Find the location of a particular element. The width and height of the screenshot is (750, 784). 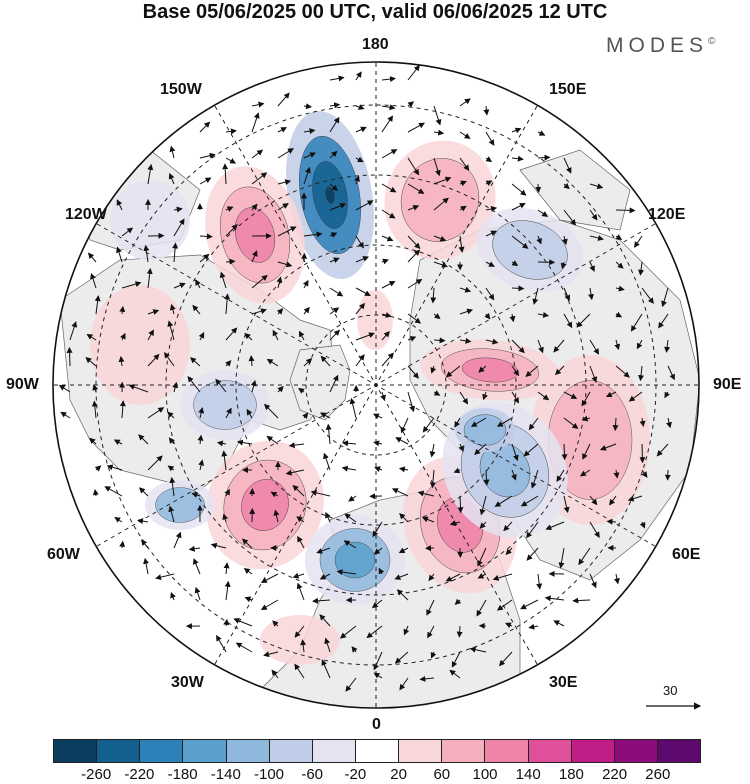

colorbar is located at coordinates (377, 751).